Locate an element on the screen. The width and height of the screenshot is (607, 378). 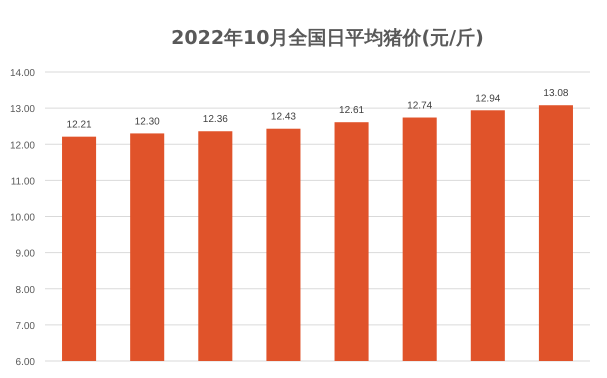
y-tick-label: 7.00 is located at coordinates (26, 326).